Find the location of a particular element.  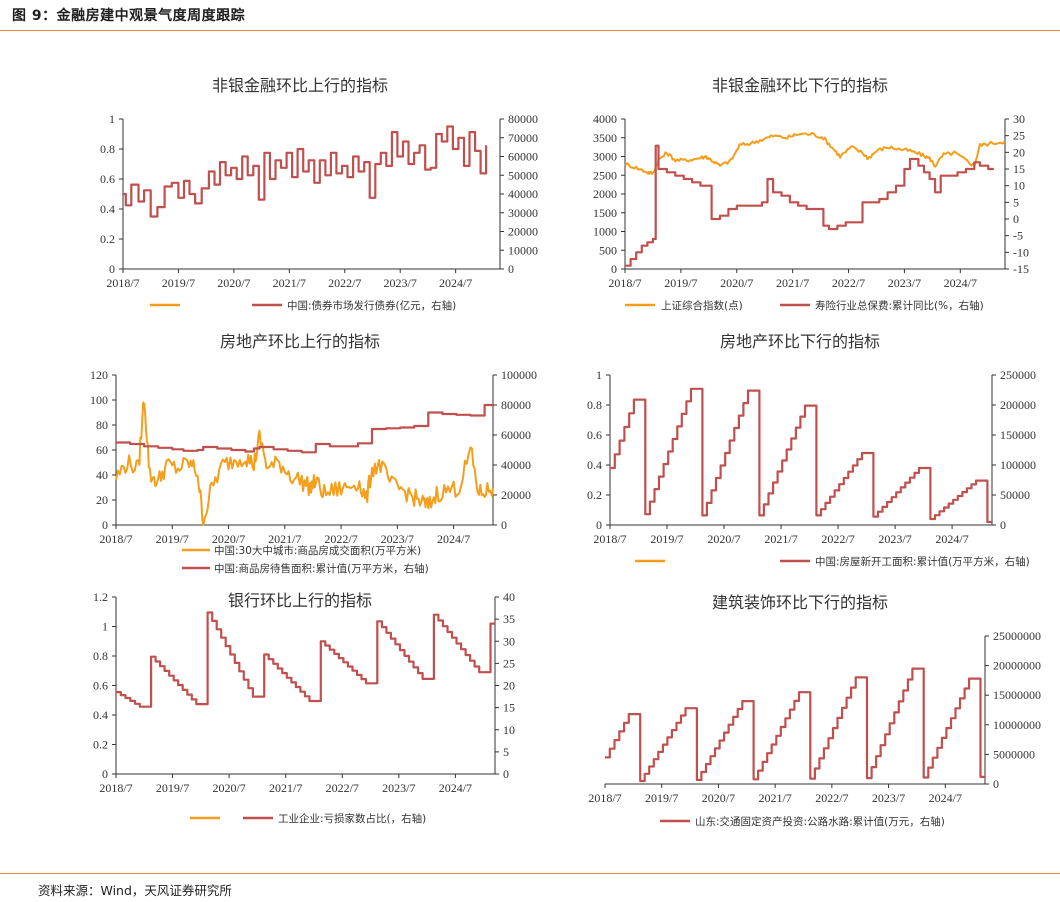

figure-title: 图 9：金融房建中观景气度周度跟踪 is located at coordinates (129, 16).